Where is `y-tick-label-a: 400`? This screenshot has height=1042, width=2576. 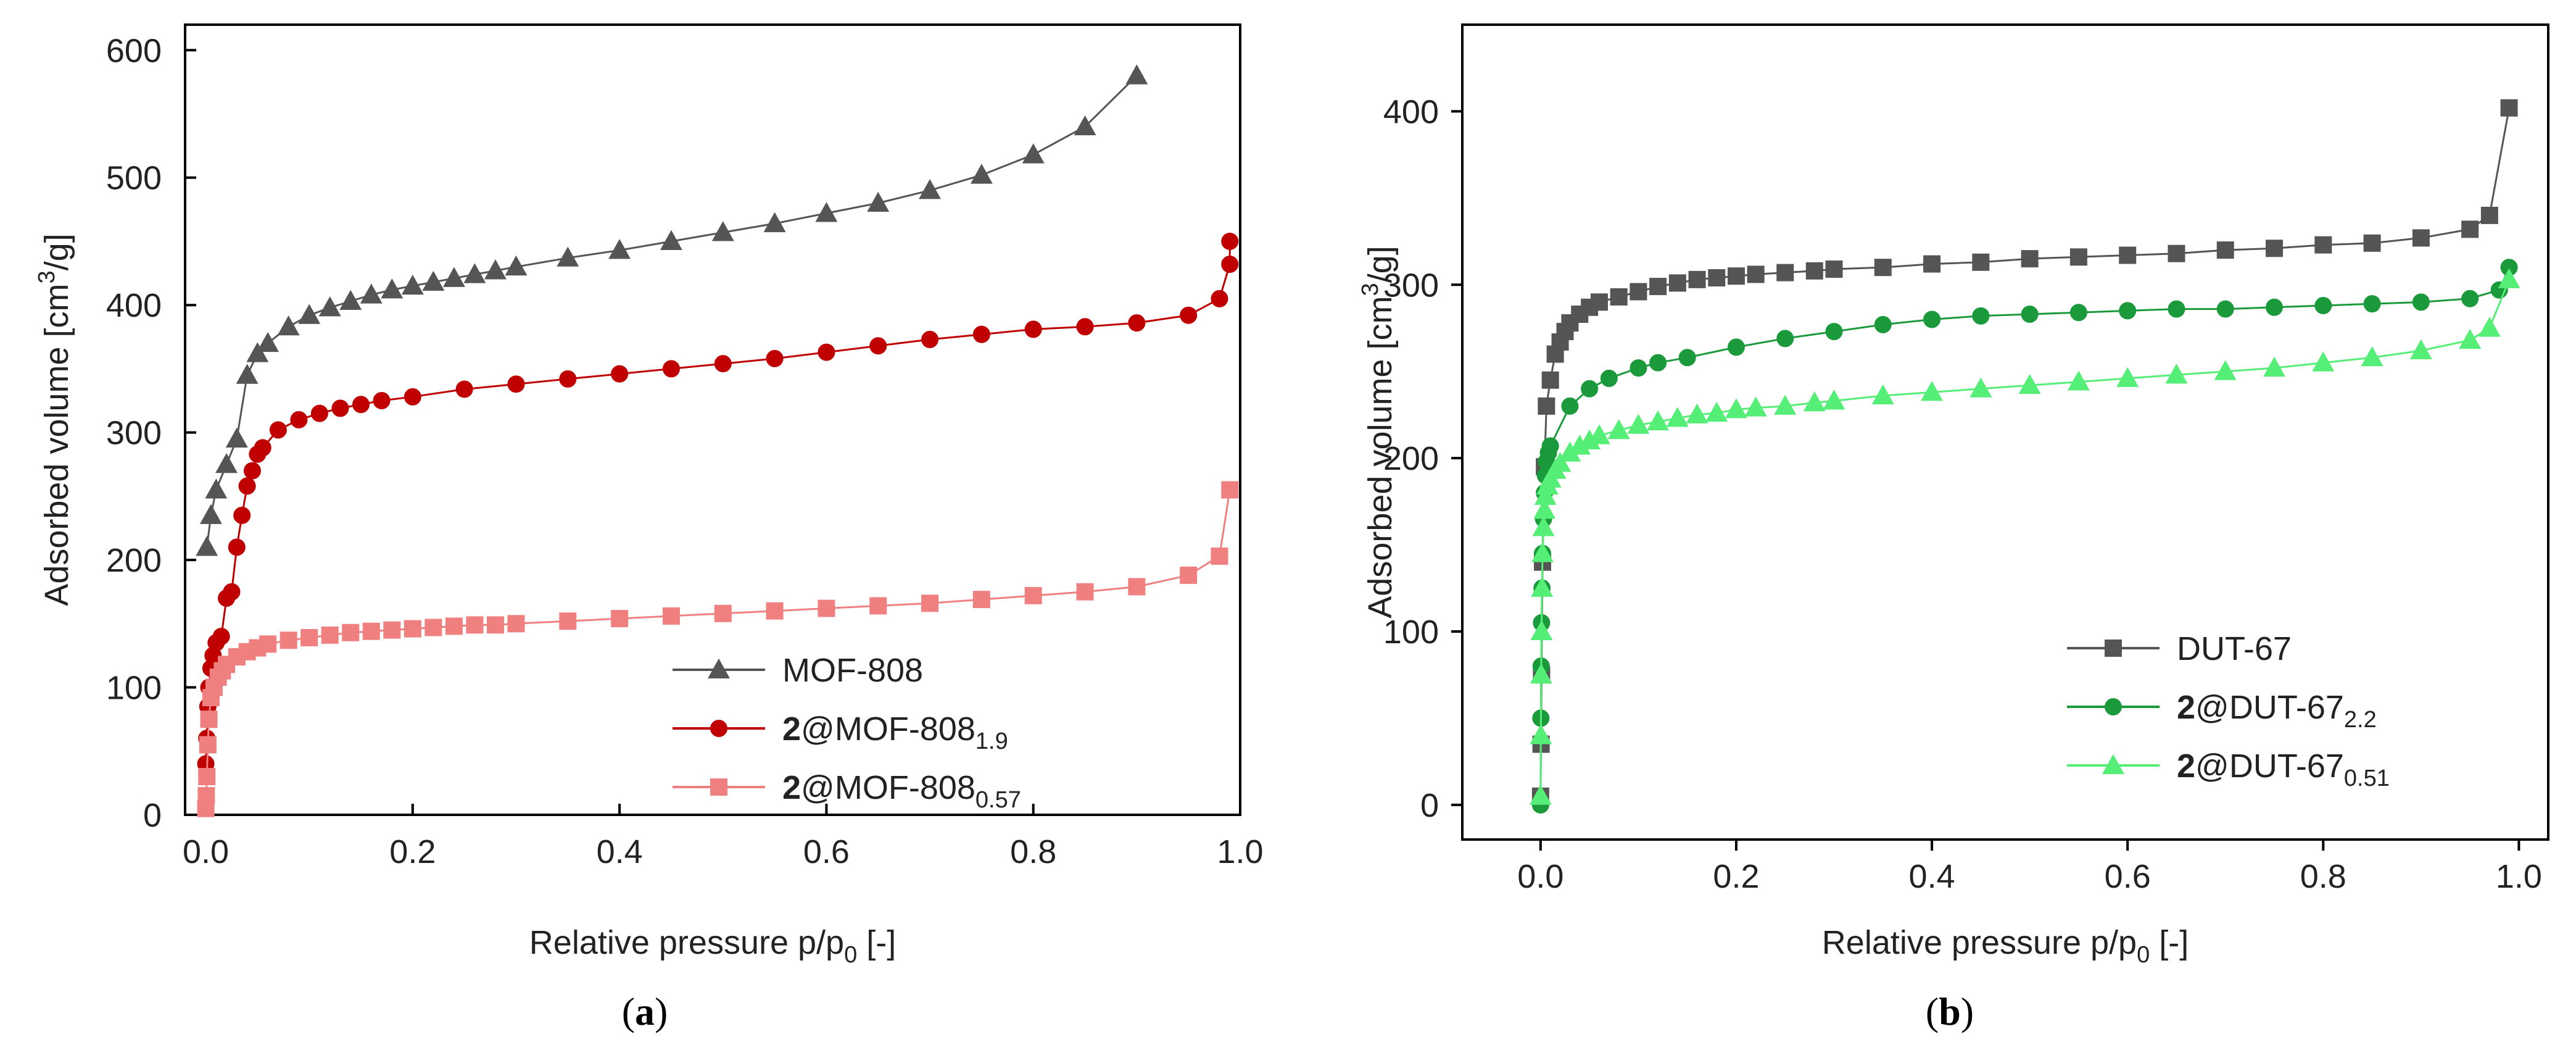 y-tick-label-a: 400 is located at coordinates (134, 305).